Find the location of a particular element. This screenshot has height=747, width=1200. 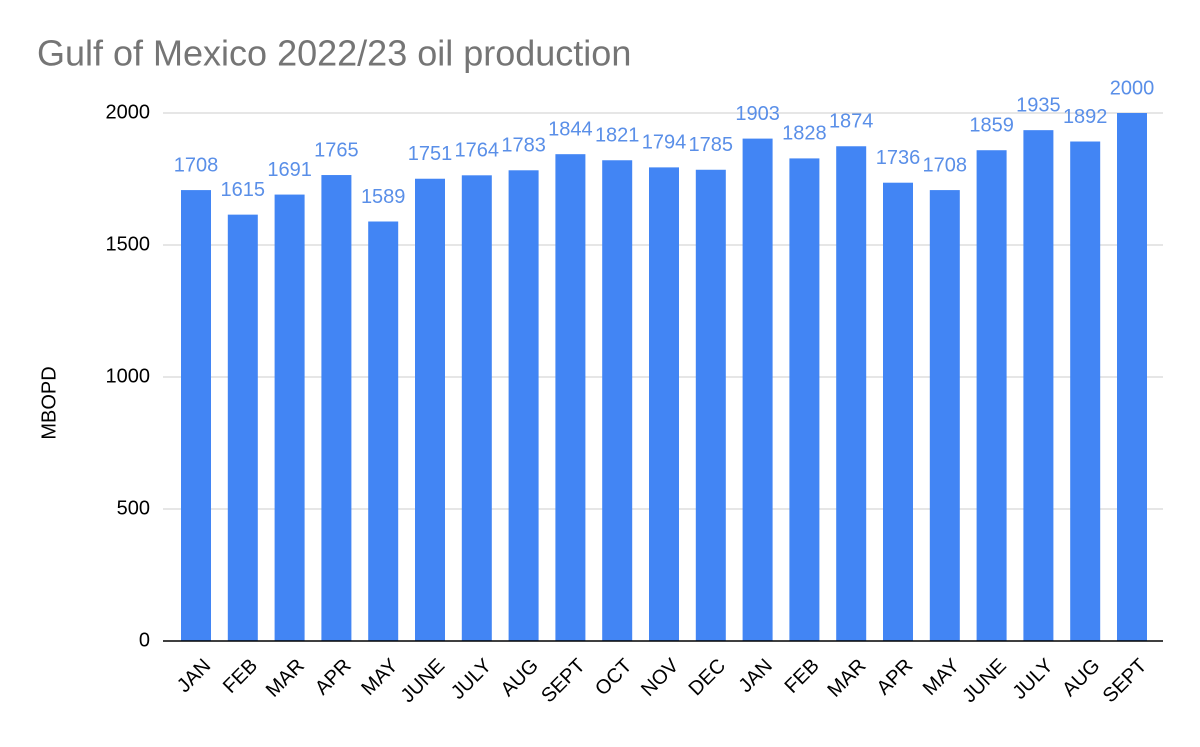

x-tick-label: DEC is located at coordinates (707, 677).